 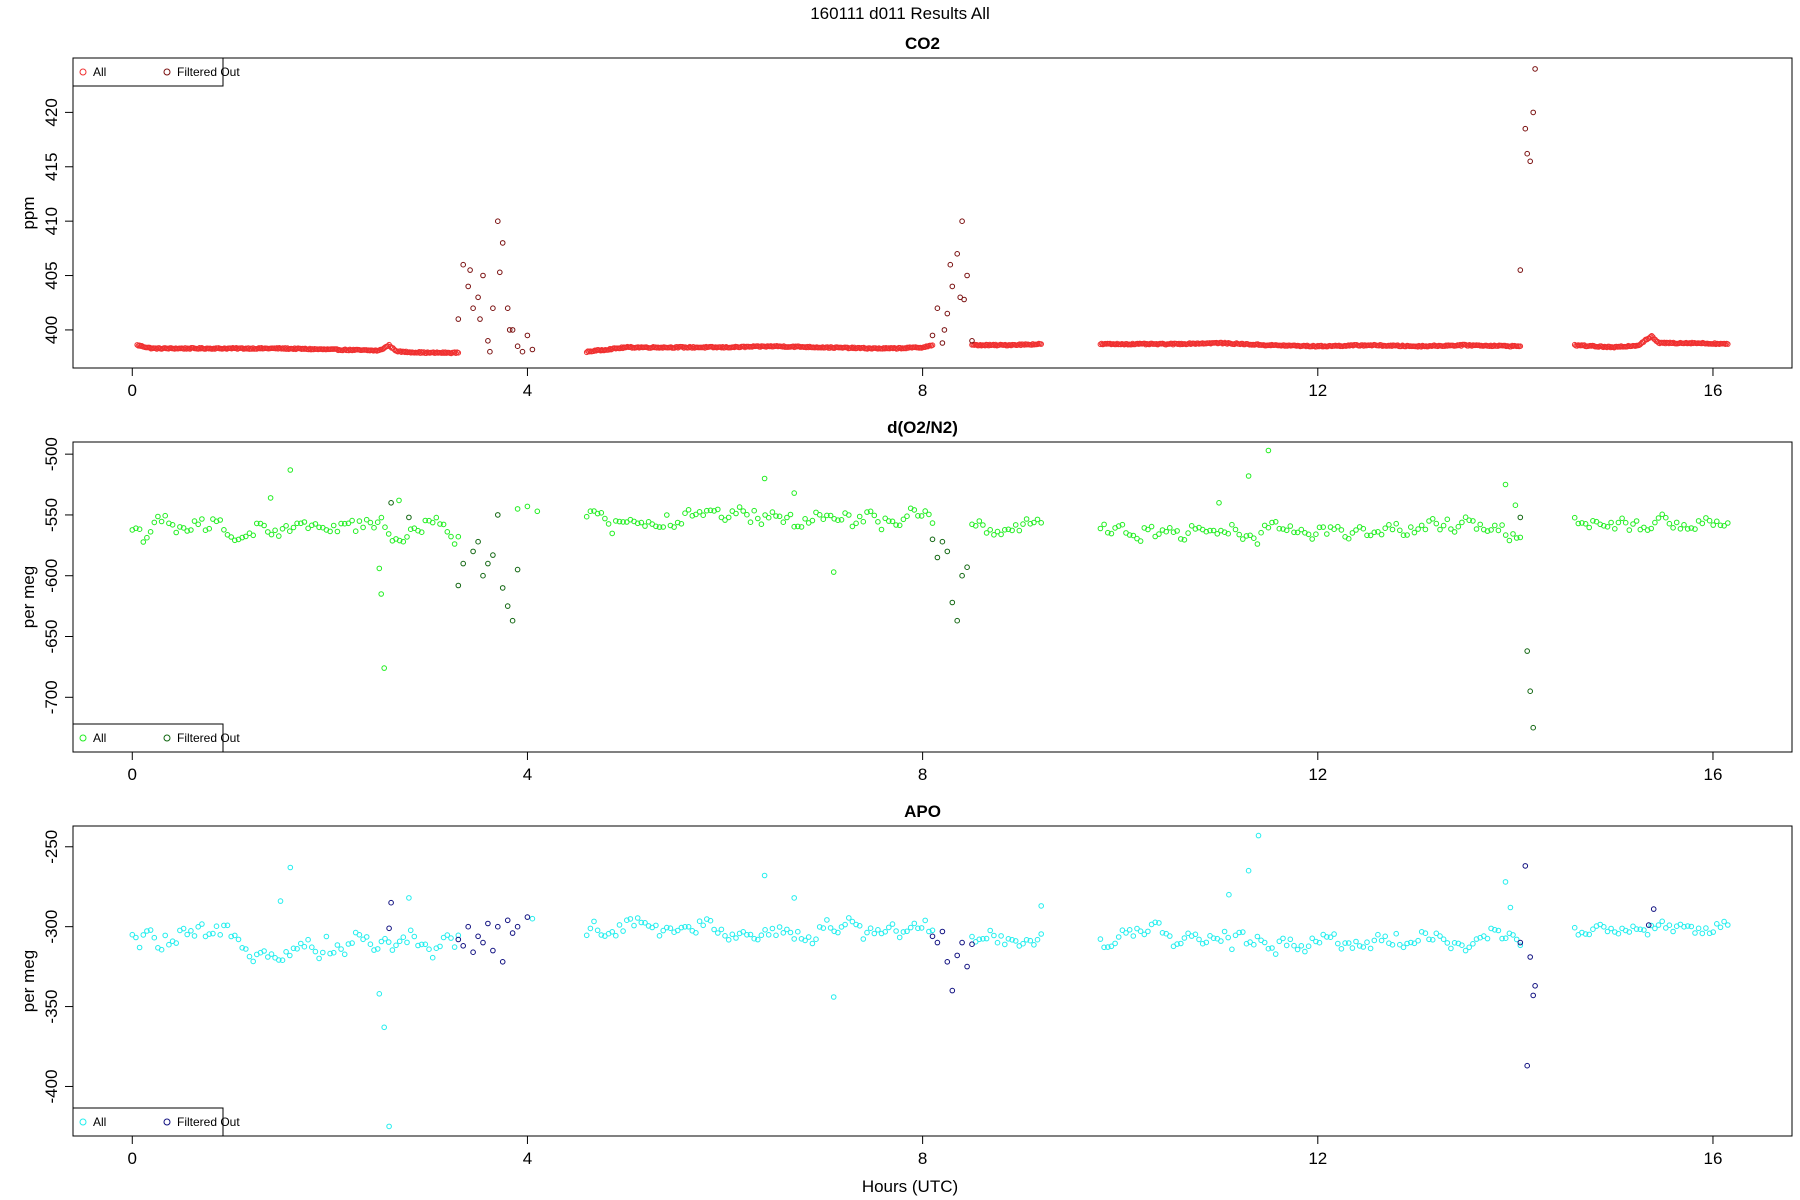 What do you see at coordinates (922, 811) in the screenshot?
I see `panel-title: APO` at bounding box center [922, 811].